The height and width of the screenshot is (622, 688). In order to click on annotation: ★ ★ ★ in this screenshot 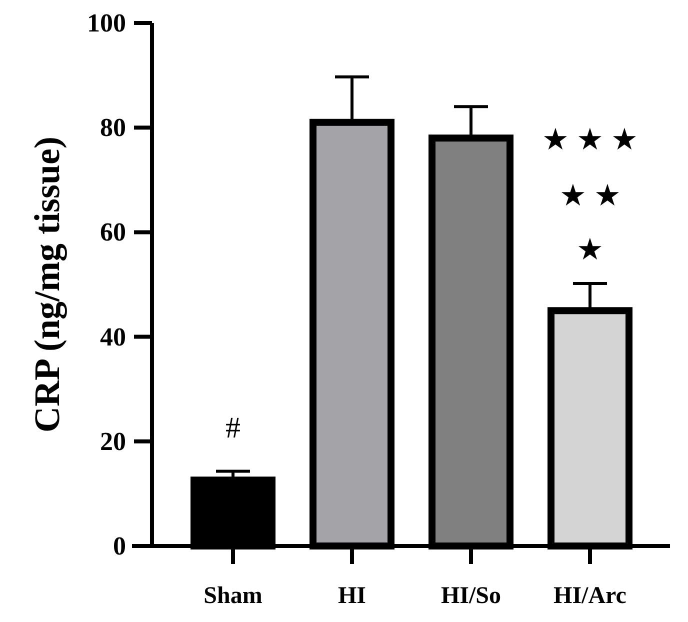, I will do `click(590, 140)`.